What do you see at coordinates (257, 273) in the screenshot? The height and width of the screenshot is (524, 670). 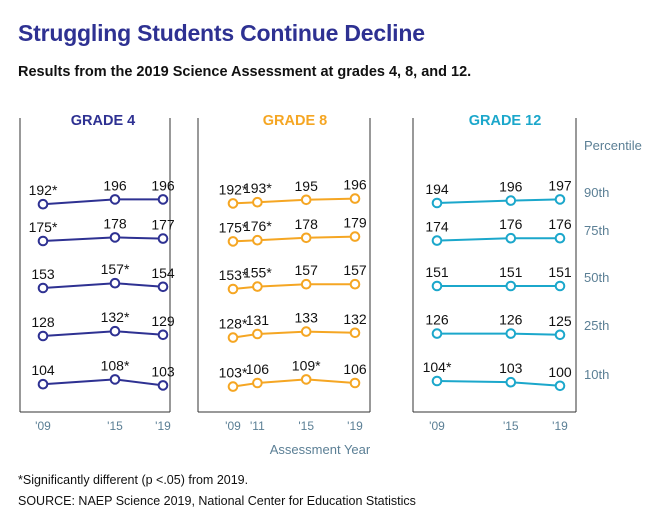 I see `grade-8-50th-data-label: 155*` at bounding box center [257, 273].